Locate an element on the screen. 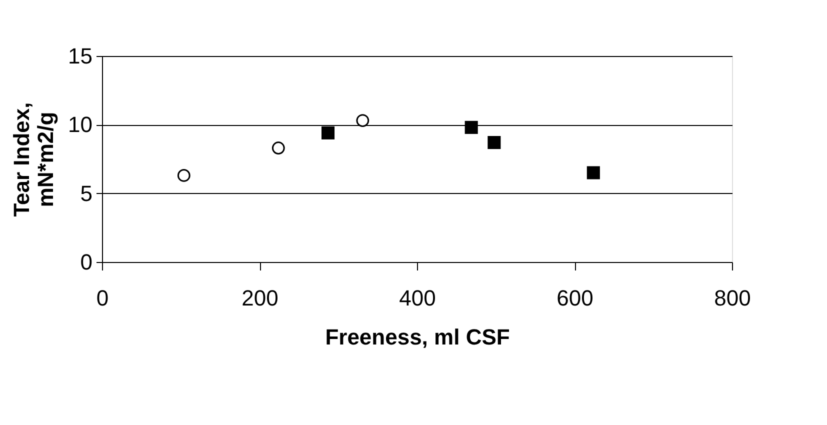 This screenshot has height=425, width=827. y-tick-label: 15 is located at coordinates (80, 56).